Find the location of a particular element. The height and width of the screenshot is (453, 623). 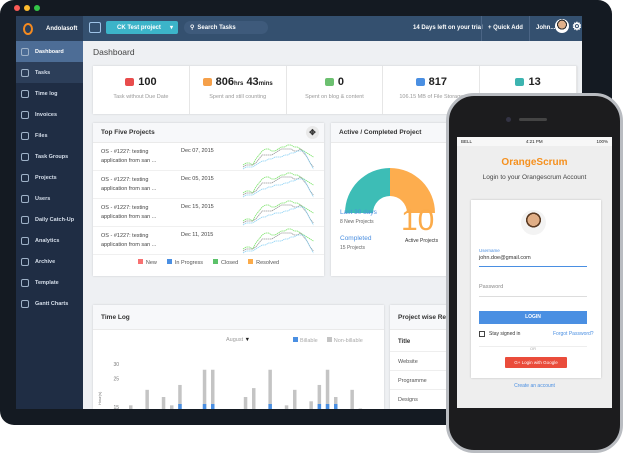

stat-tile: 13 is located at coordinates (528, 90).